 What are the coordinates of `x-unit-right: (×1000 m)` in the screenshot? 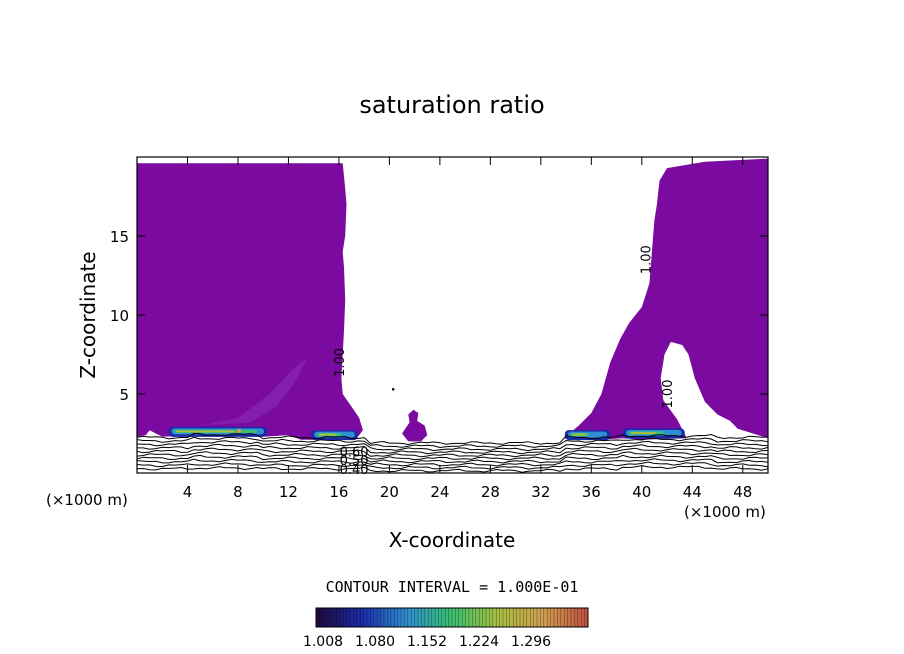 It's located at (725, 512).